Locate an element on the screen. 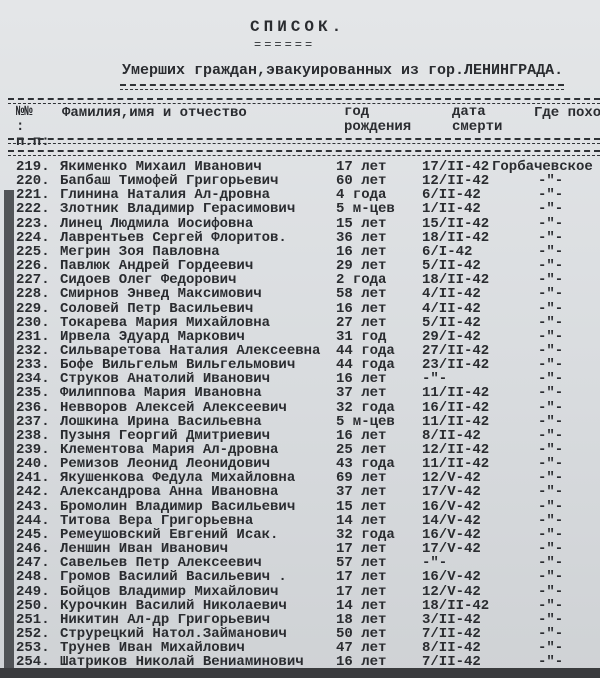  record-number: 252. is located at coordinates (33, 633).